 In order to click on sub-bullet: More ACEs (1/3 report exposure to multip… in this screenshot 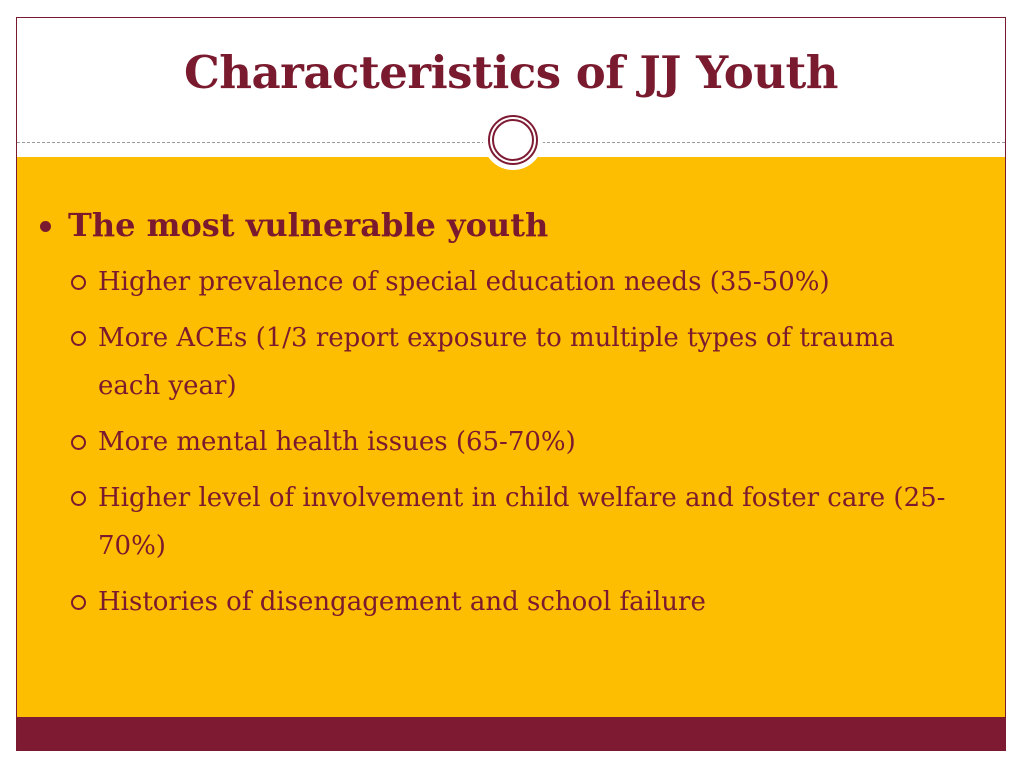, I will do `click(497, 362)`.